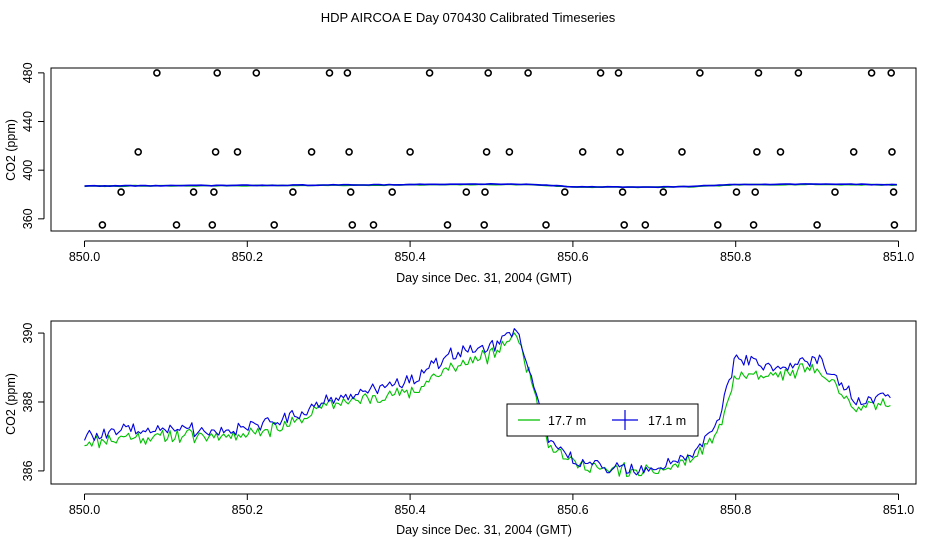 Image resolution: width=936 pixels, height=540 pixels. What do you see at coordinates (602, 420) in the screenshot?
I see `legend: 17.7 m 17.1 m` at bounding box center [602, 420].